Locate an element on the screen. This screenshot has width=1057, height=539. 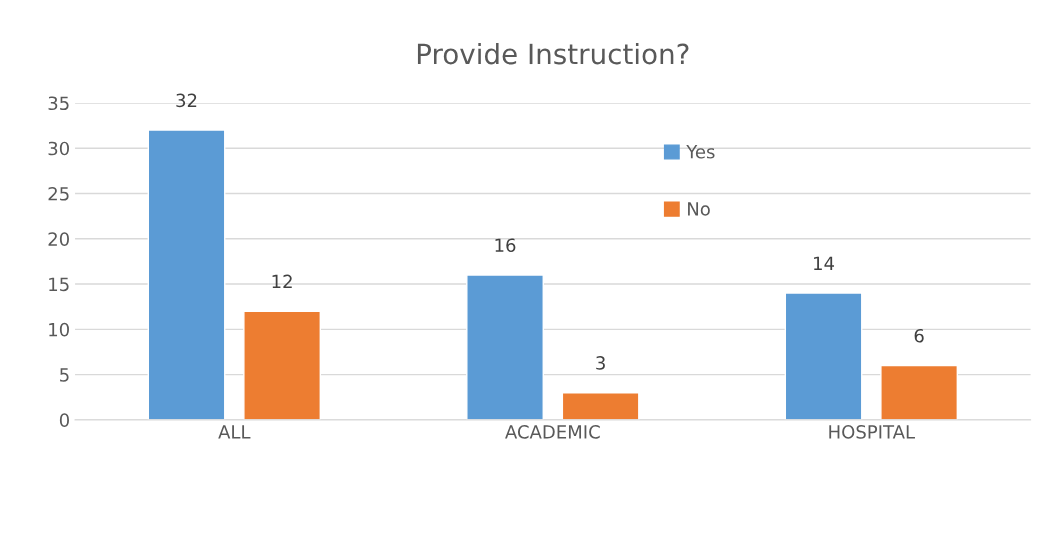
y-tick-label: 30 is located at coordinates (58, 148).